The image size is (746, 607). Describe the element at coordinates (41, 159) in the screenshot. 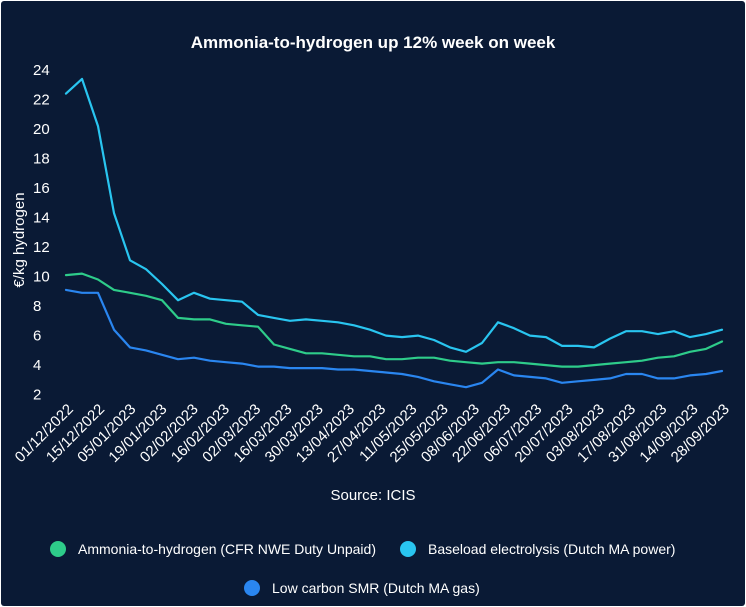

I see `y-tick-label: 18` at that location.